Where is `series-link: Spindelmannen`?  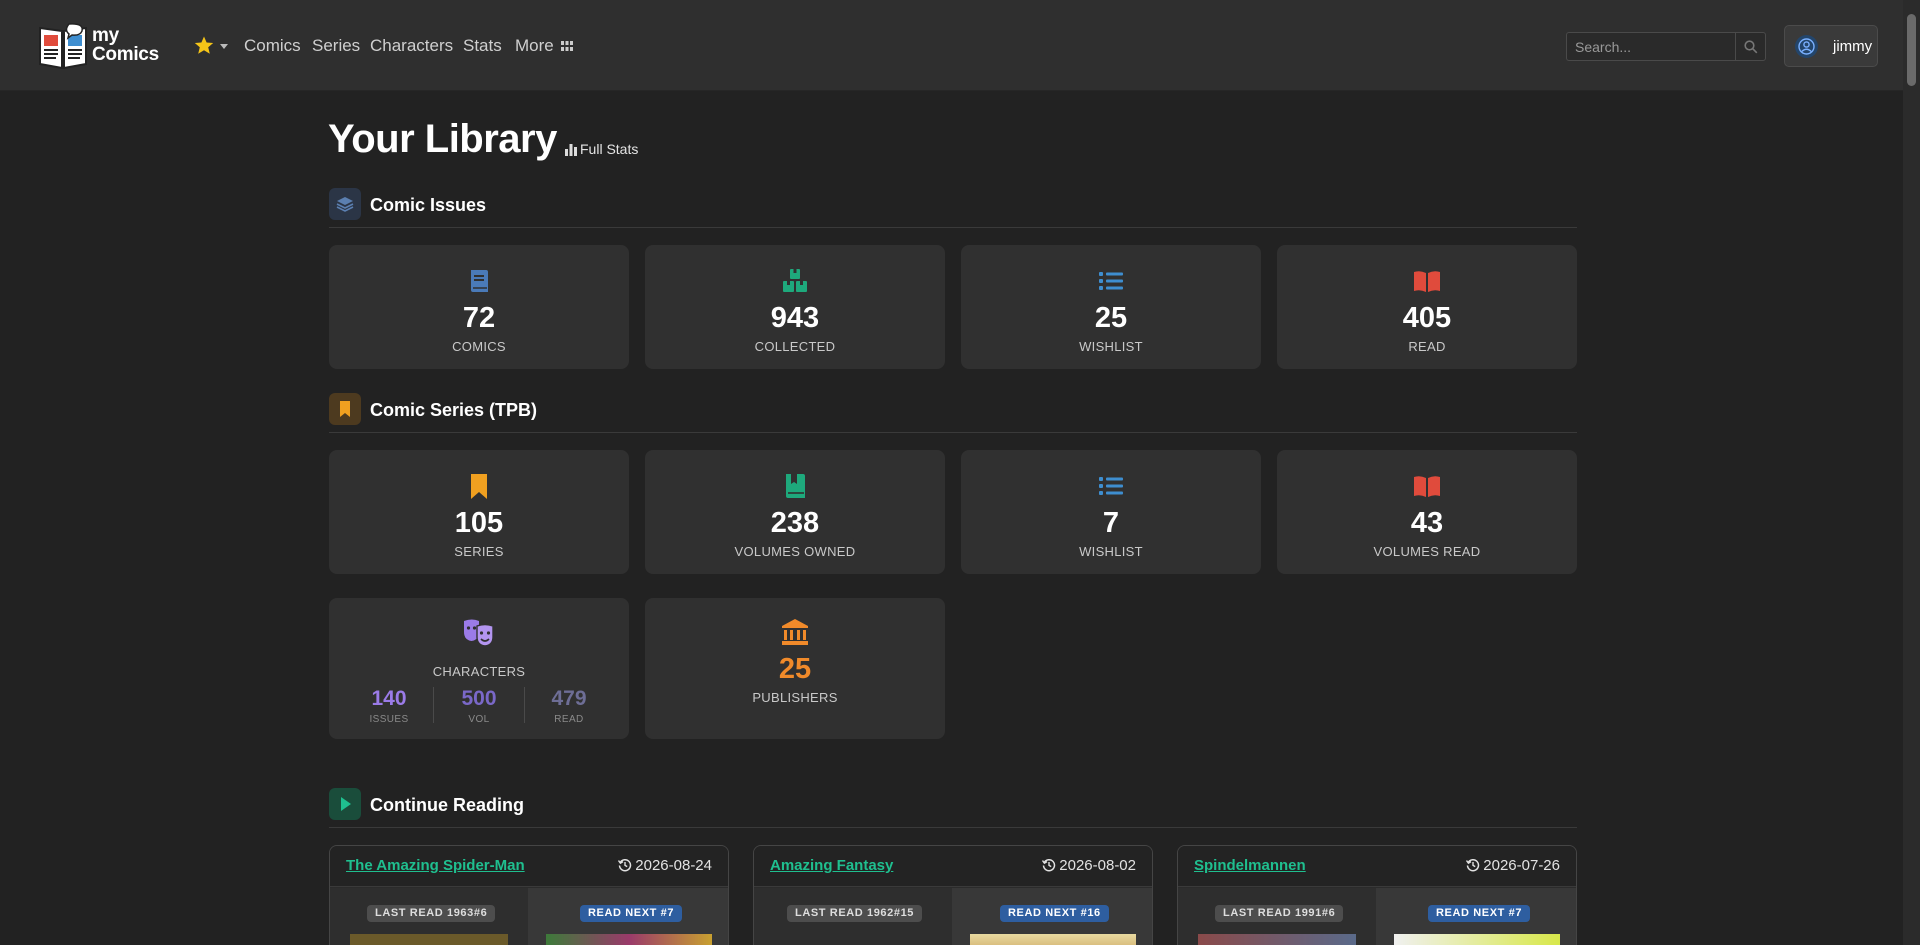 series-link: Spindelmannen is located at coordinates (1250, 865).